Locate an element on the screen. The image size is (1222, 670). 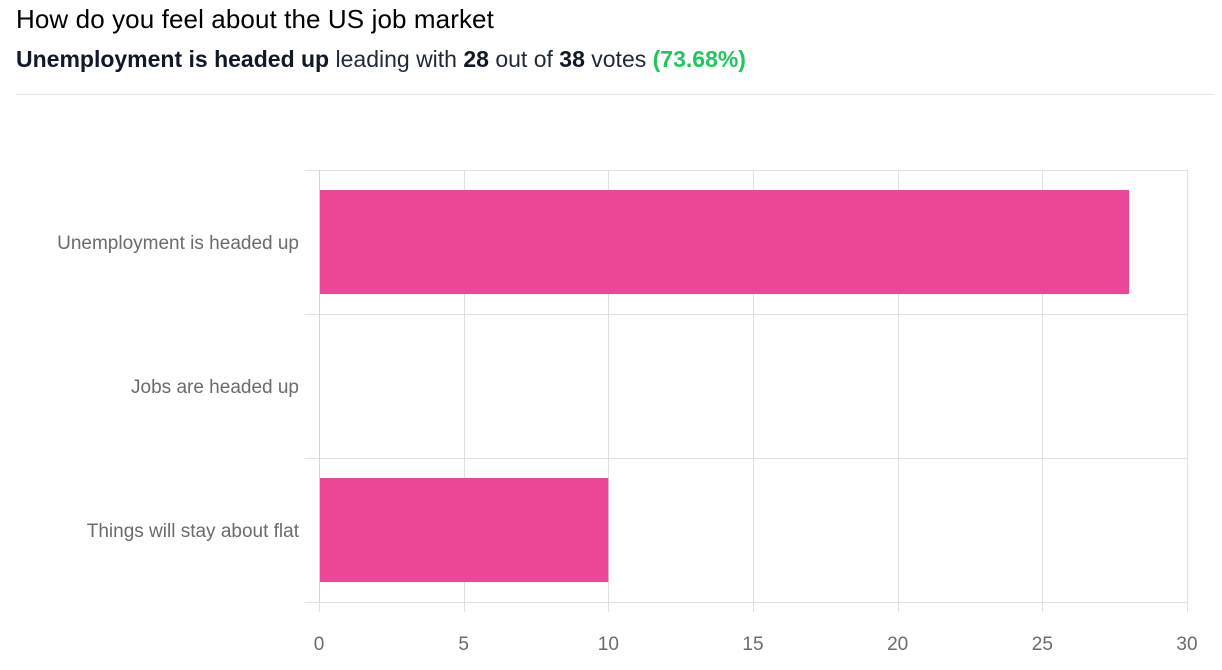
leading-with-text: leading with is located at coordinates (396, 59).